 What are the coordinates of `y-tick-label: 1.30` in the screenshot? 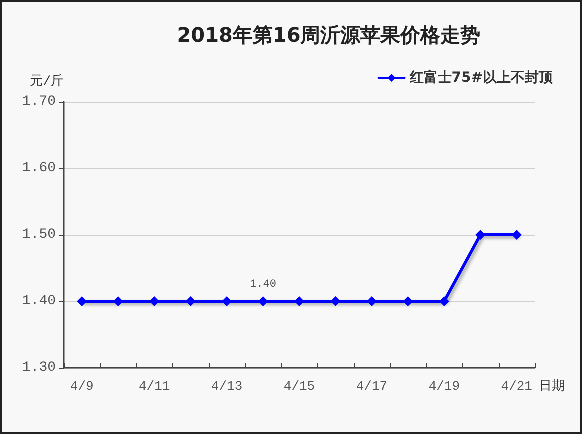 It's located at (39, 368).